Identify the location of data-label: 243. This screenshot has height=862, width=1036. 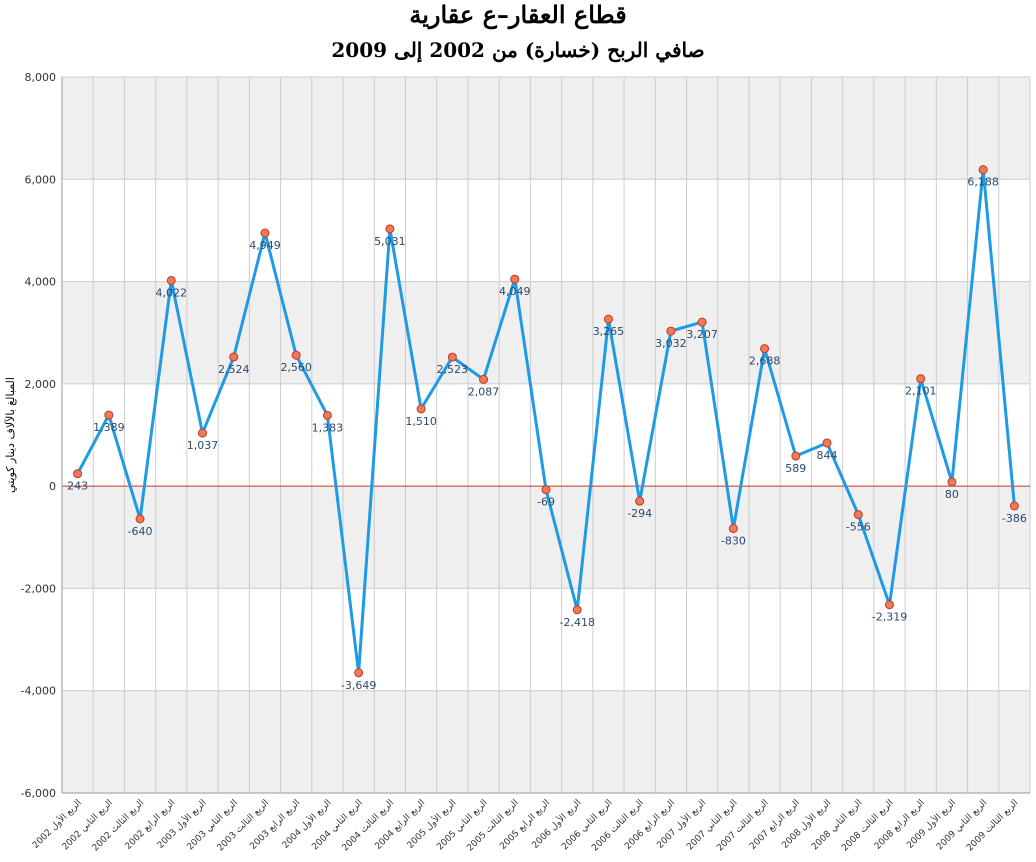
(77, 486).